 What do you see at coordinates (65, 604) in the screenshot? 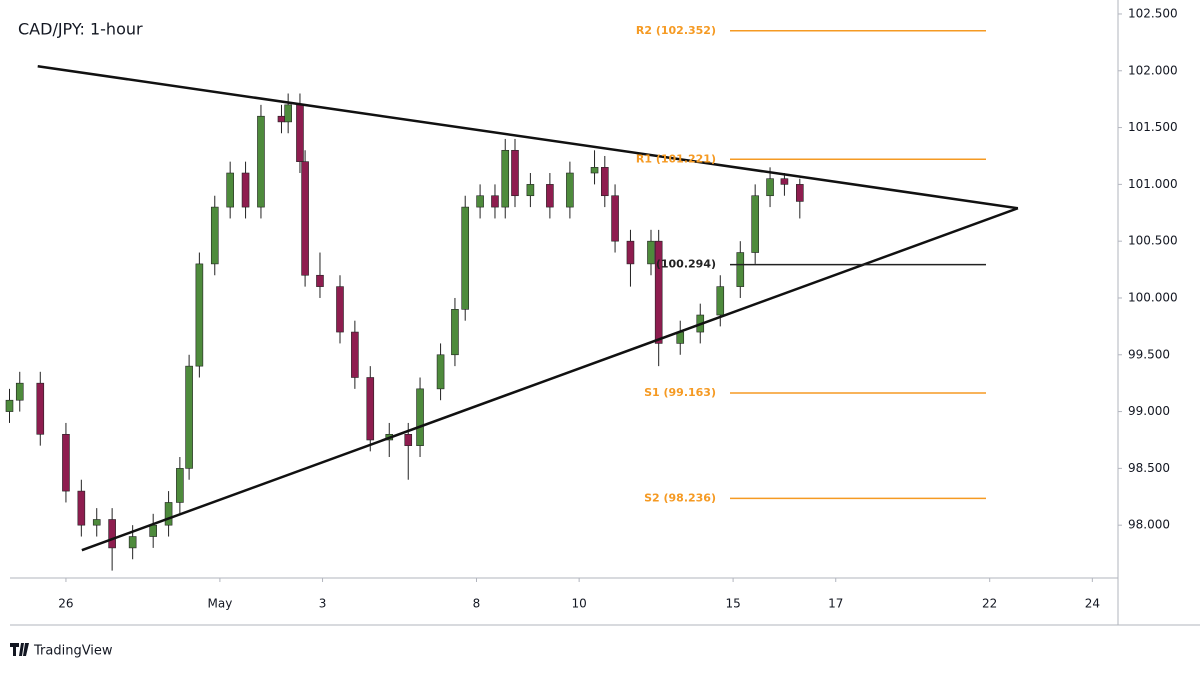
I see `x-tick-label: 26` at bounding box center [65, 604].